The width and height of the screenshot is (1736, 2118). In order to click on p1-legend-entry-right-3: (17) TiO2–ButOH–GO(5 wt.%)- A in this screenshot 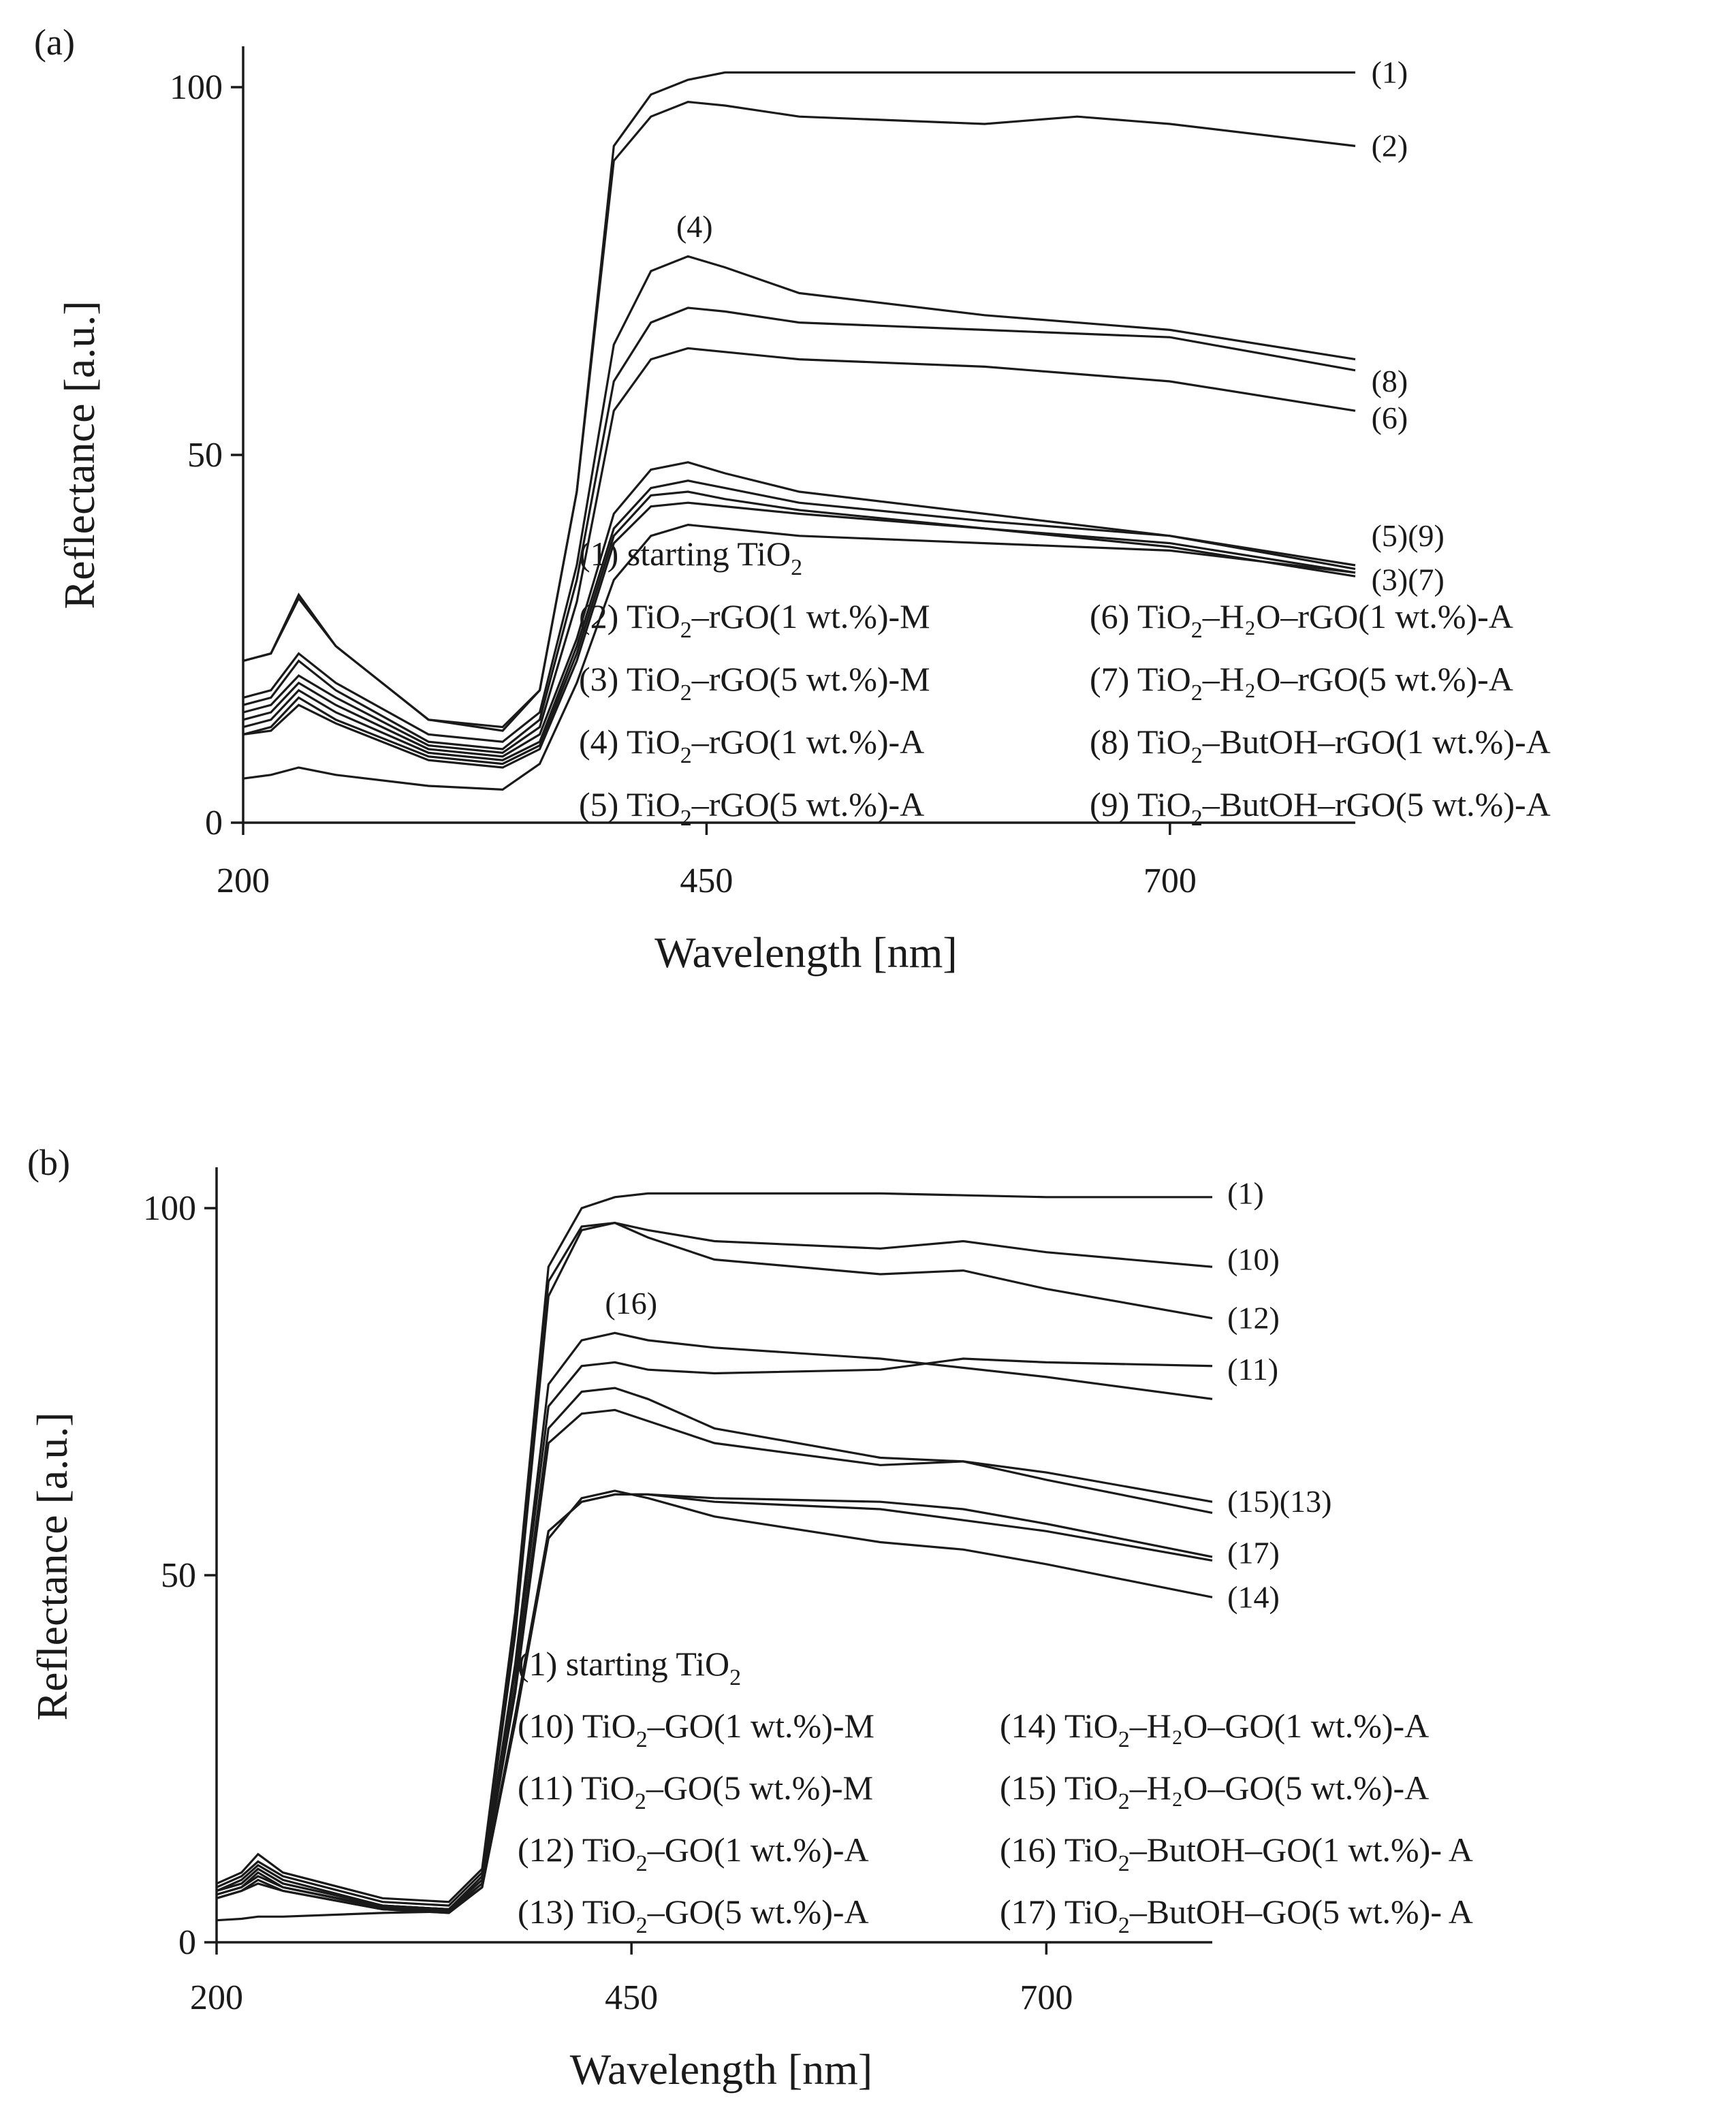, I will do `click(1236, 1915)`.